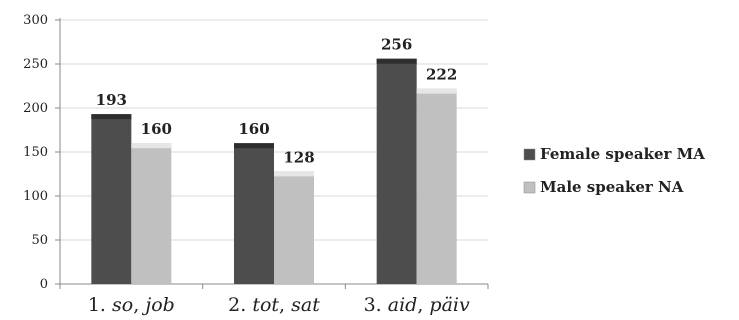 The image size is (739, 320). What do you see at coordinates (35, 108) in the screenshot?
I see `y-tick-label: 200` at bounding box center [35, 108].